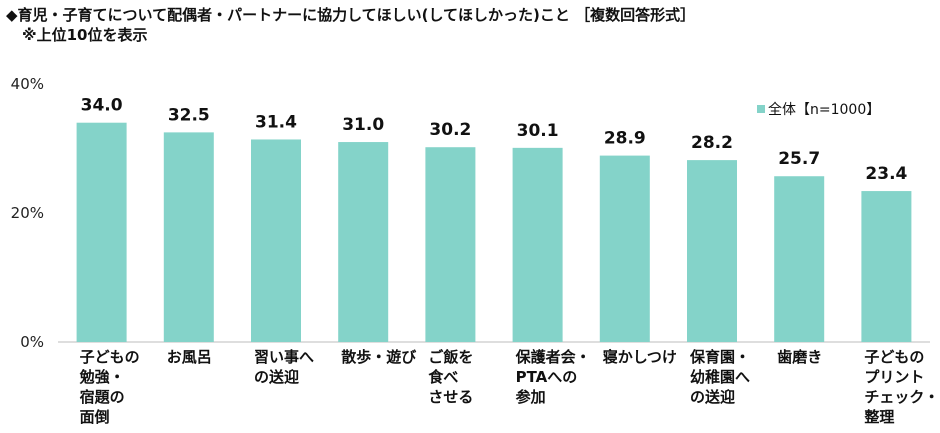 The image size is (940, 433). I want to click on category-label: 散歩・遊び, so click(378, 357).